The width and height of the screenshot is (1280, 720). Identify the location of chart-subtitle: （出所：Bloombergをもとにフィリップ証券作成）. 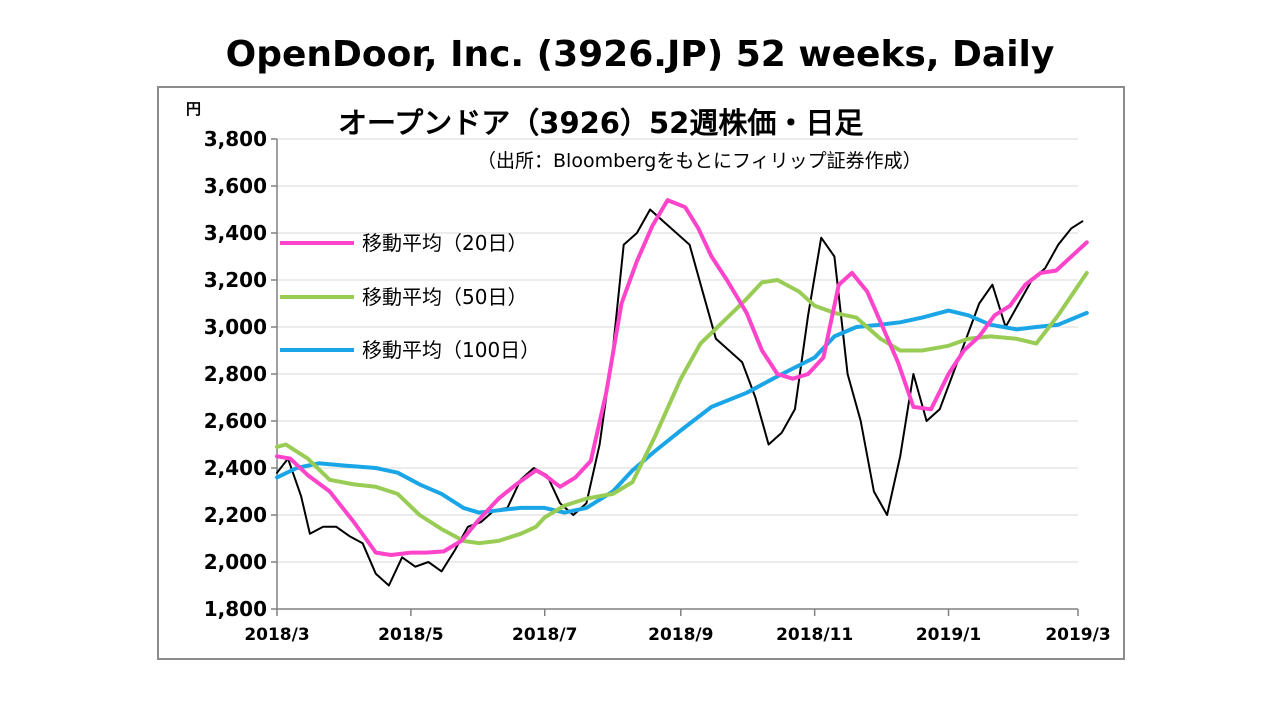
(699, 161).